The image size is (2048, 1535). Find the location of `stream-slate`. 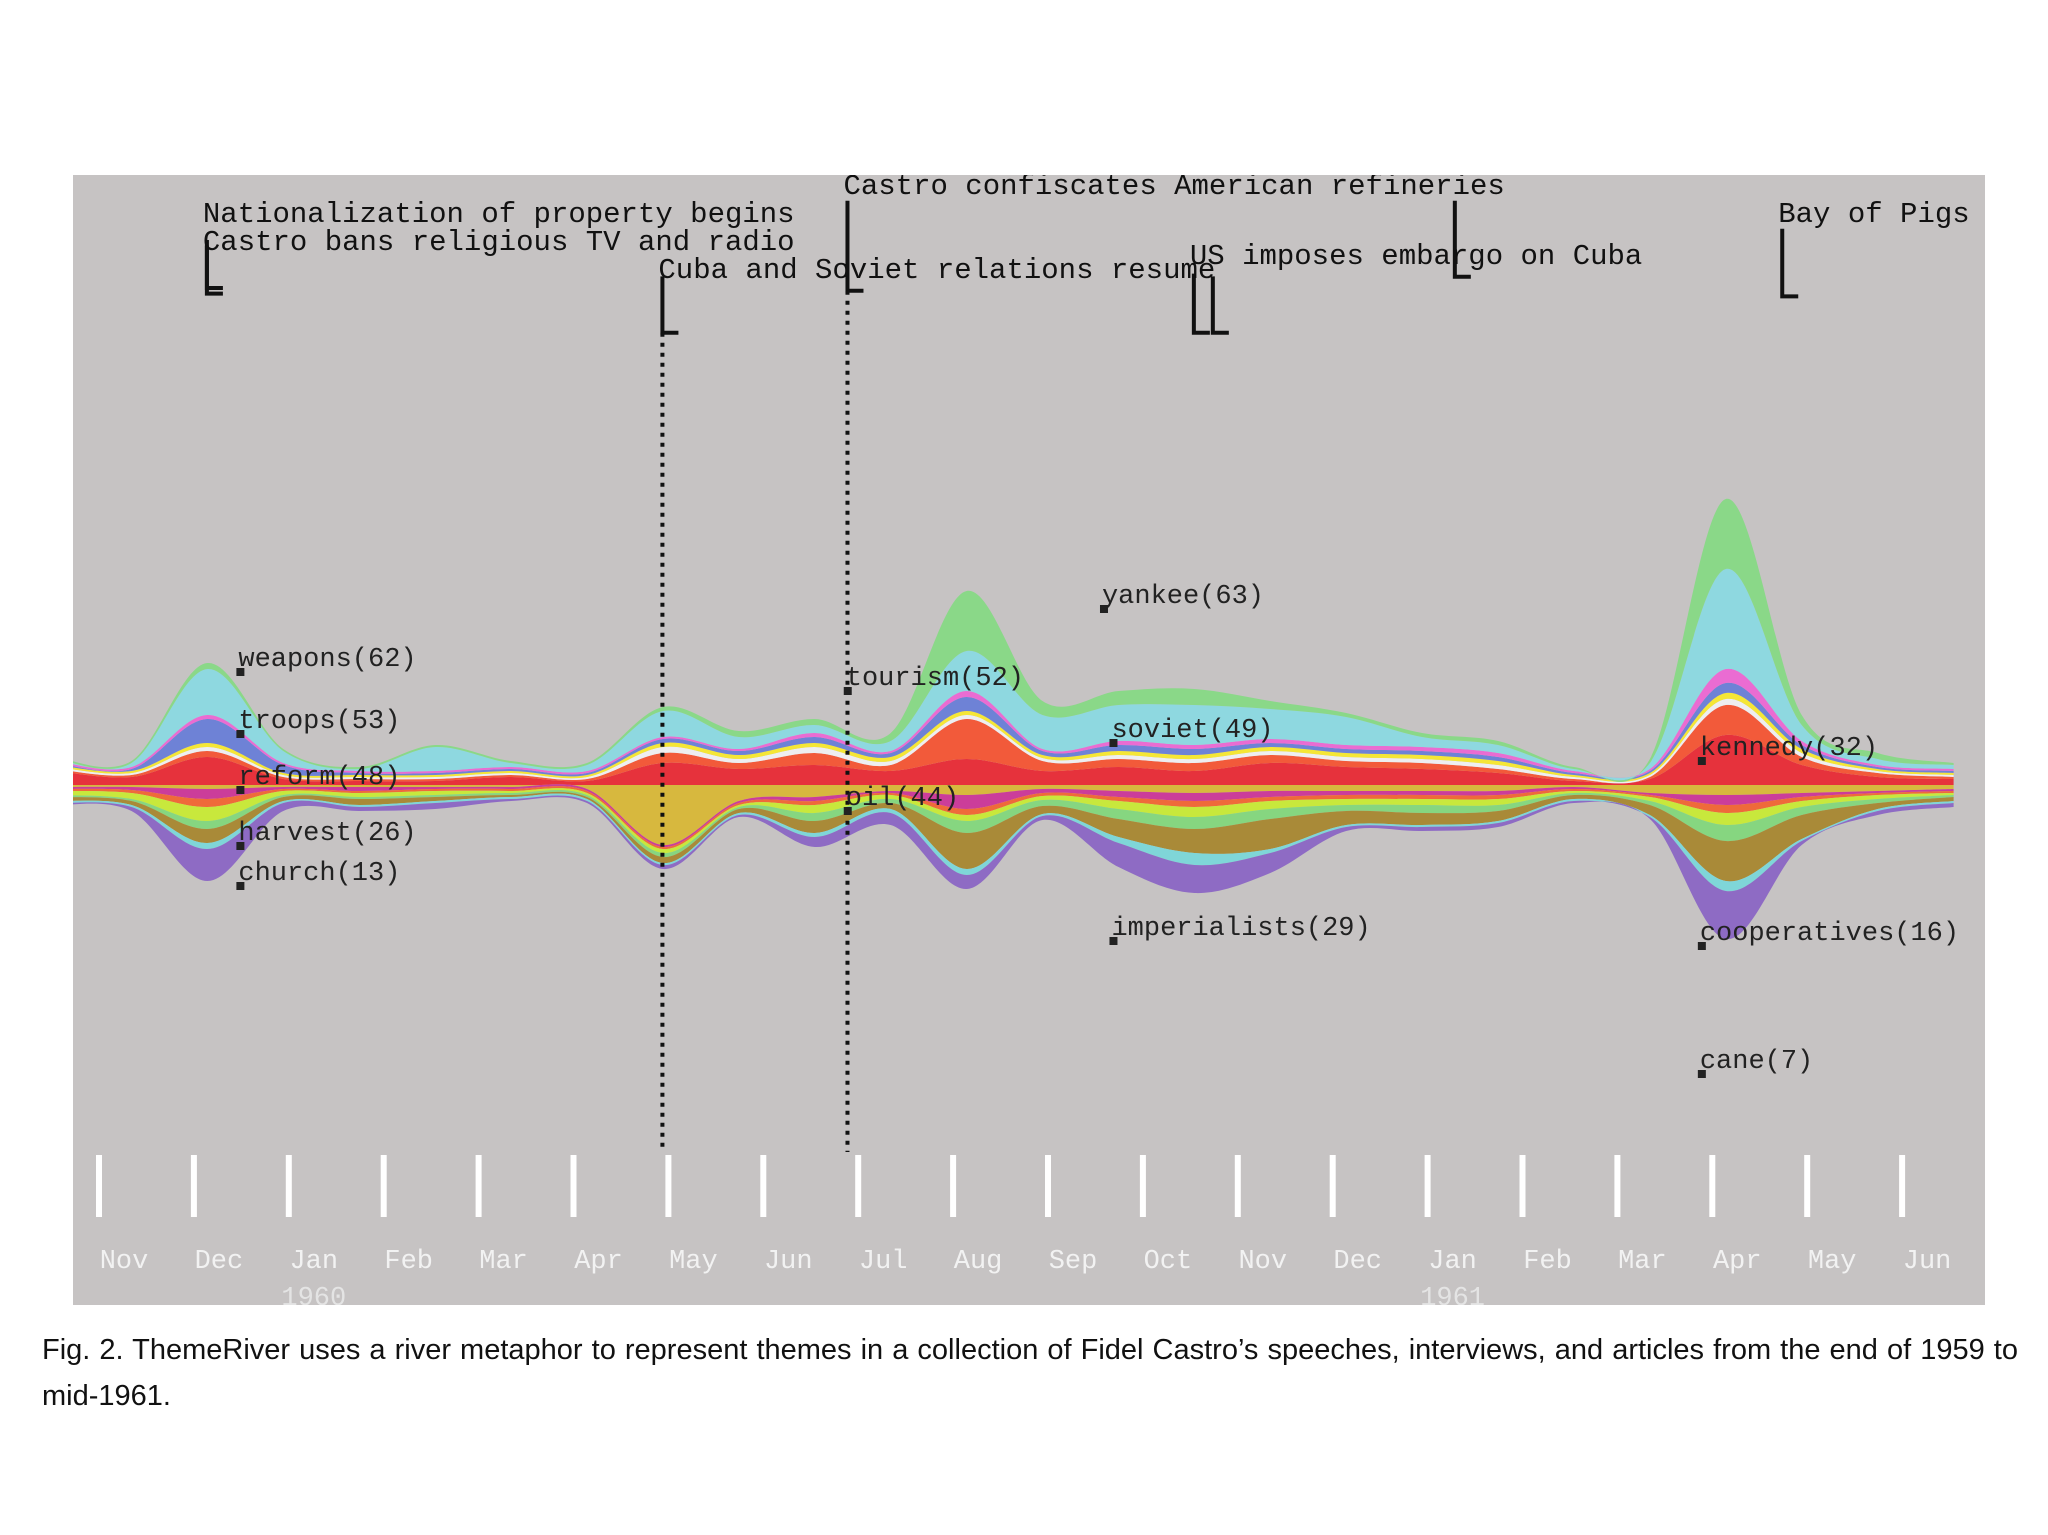

stream-slate is located at coordinates (1013, 731).